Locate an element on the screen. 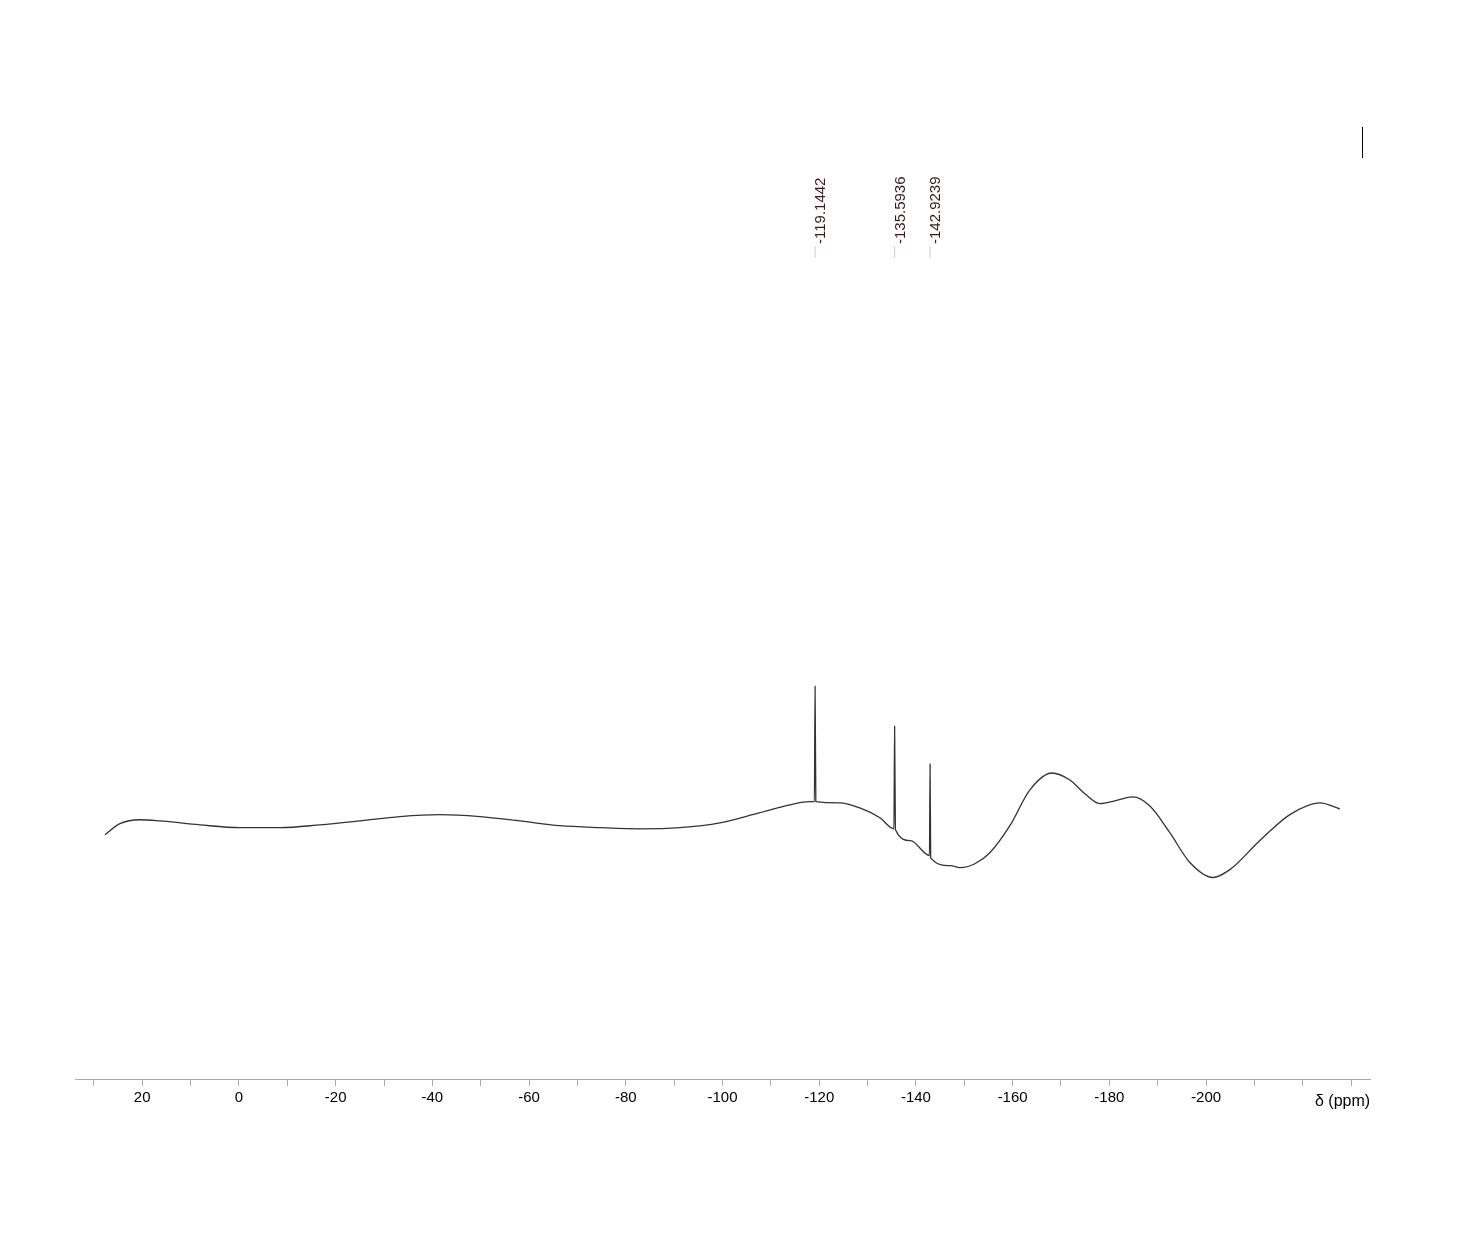  x-tick-label: -160 is located at coordinates (1012, 1097).